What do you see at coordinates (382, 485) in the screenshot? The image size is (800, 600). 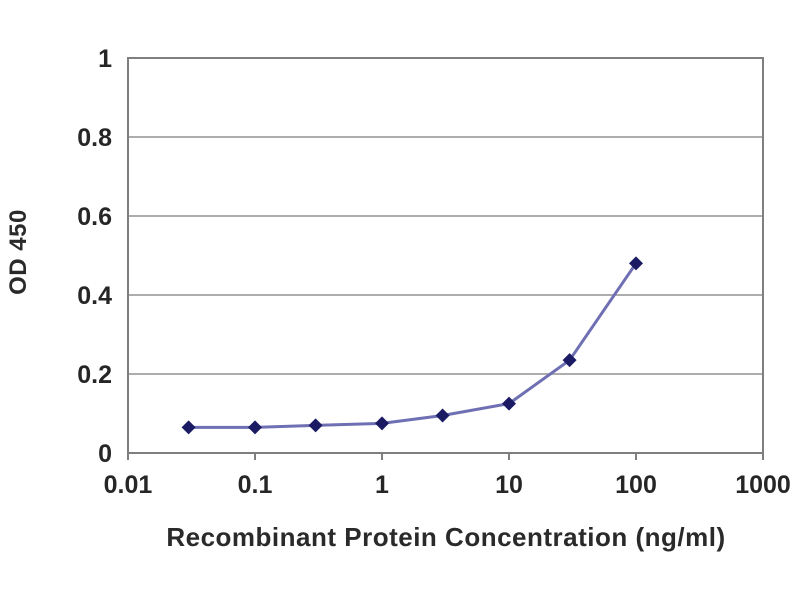 I see `x-tick-label: 1` at bounding box center [382, 485].